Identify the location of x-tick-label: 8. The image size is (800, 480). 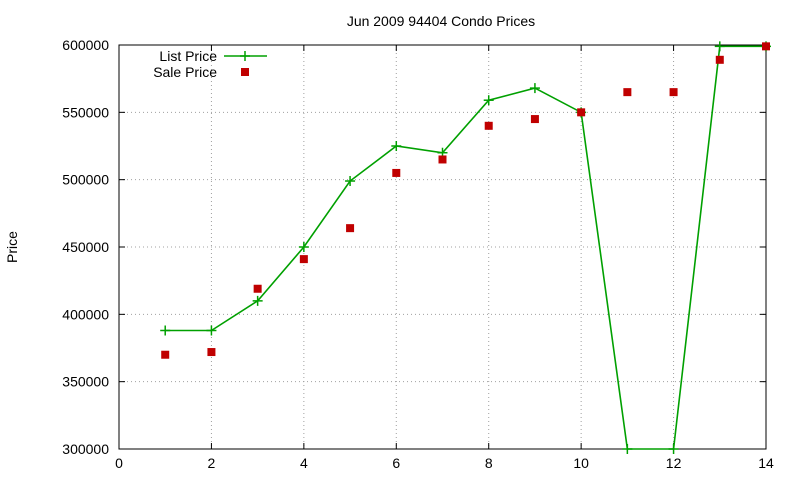
(489, 463).